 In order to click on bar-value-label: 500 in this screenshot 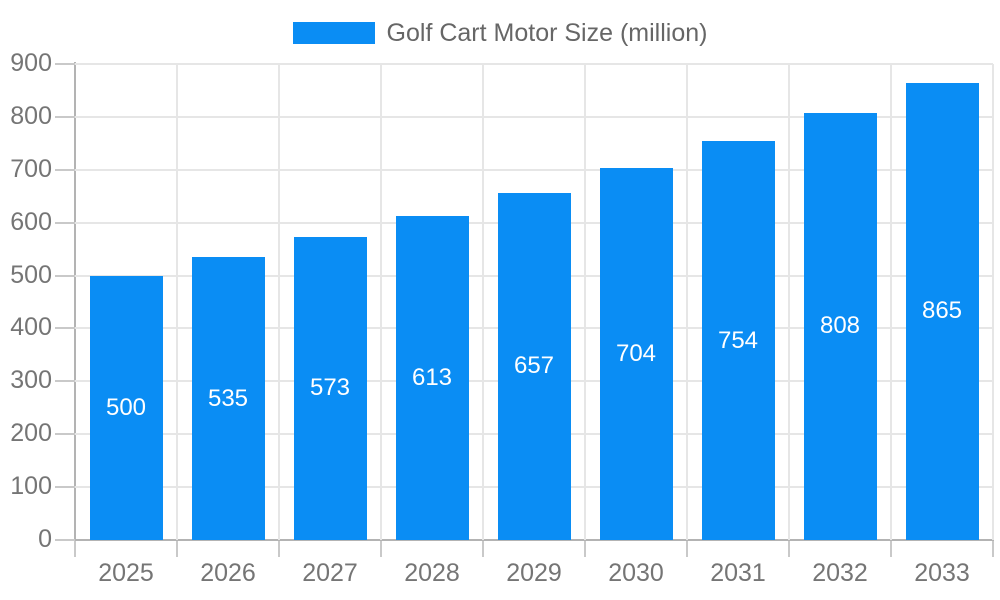, I will do `click(126, 407)`.